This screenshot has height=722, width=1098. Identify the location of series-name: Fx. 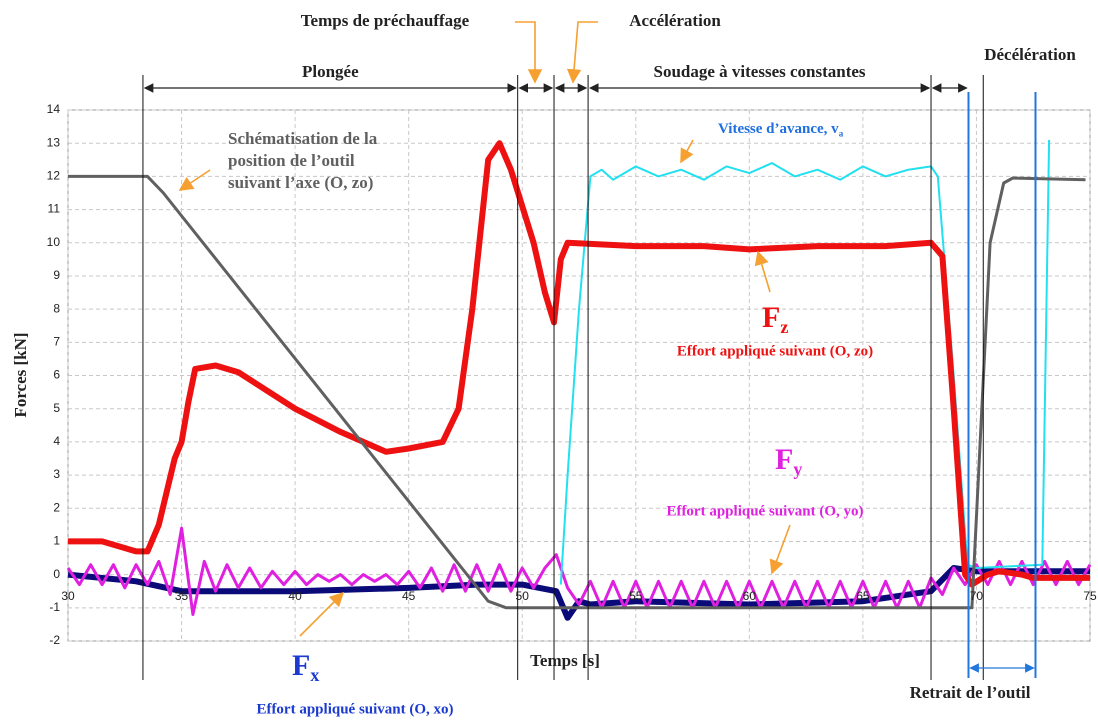
(305, 667).